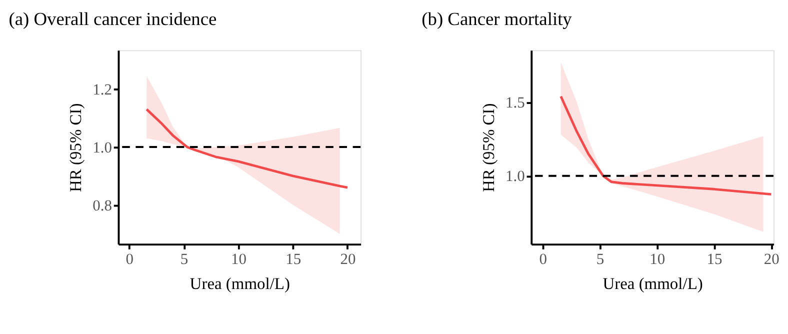  Describe the element at coordinates (515, 103) in the screenshot. I see `y-tick-label: 1.5` at that location.